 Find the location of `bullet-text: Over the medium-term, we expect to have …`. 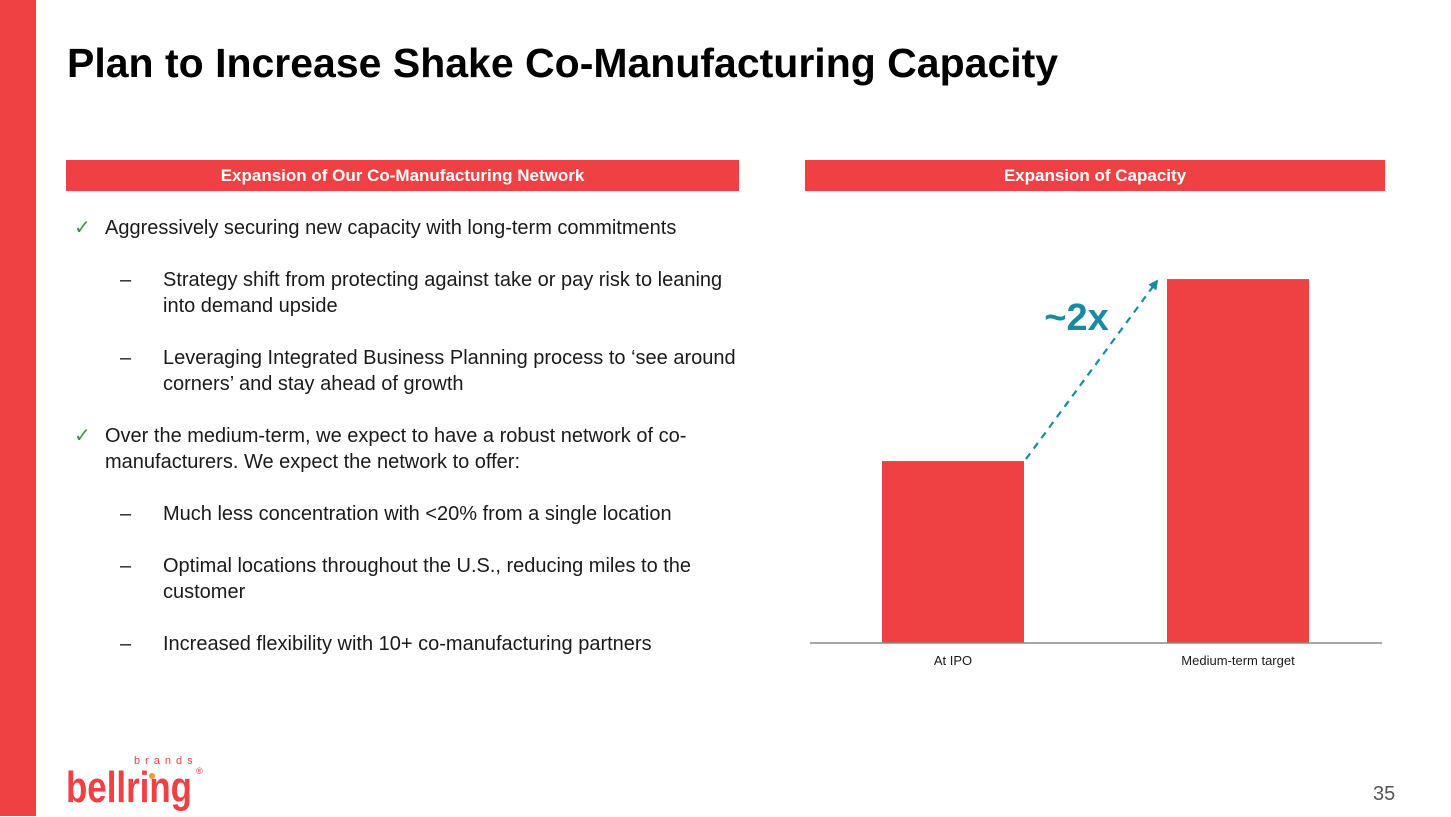

bullet-text: Over the medium-term, we expect to have … is located at coordinates (396, 449).